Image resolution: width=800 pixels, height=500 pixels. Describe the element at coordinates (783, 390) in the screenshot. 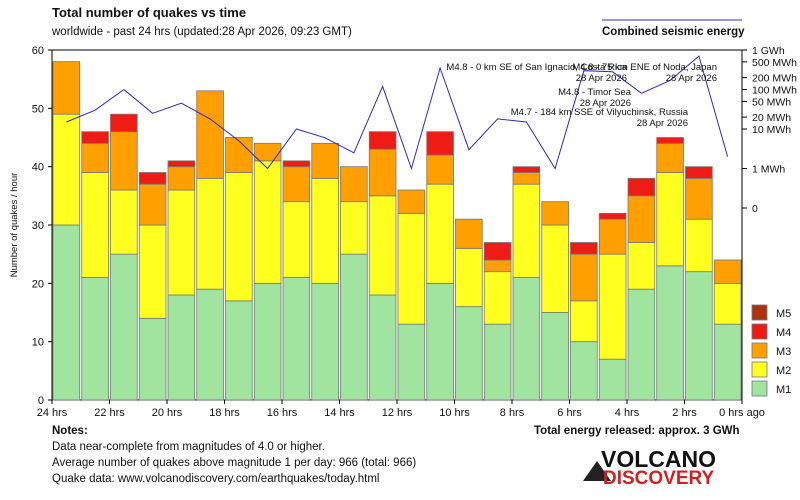

I see `legend-label: M1` at that location.